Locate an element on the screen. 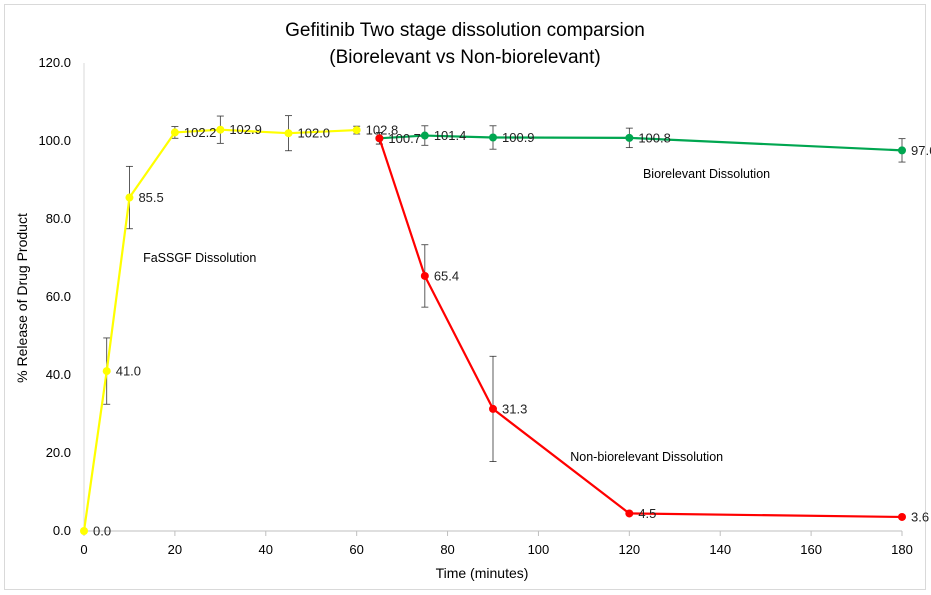  data-label: 4.5 is located at coordinates (647, 513).